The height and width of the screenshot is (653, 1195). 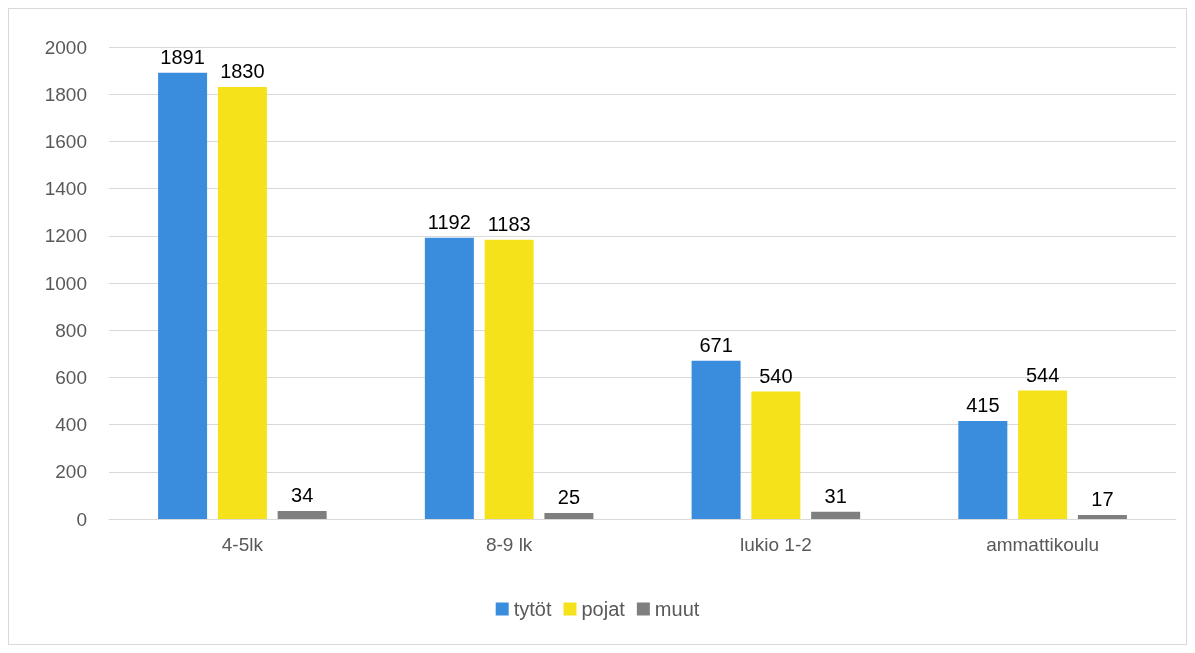 What do you see at coordinates (532, 609) in the screenshot?
I see `legend-label: tytöt` at bounding box center [532, 609].